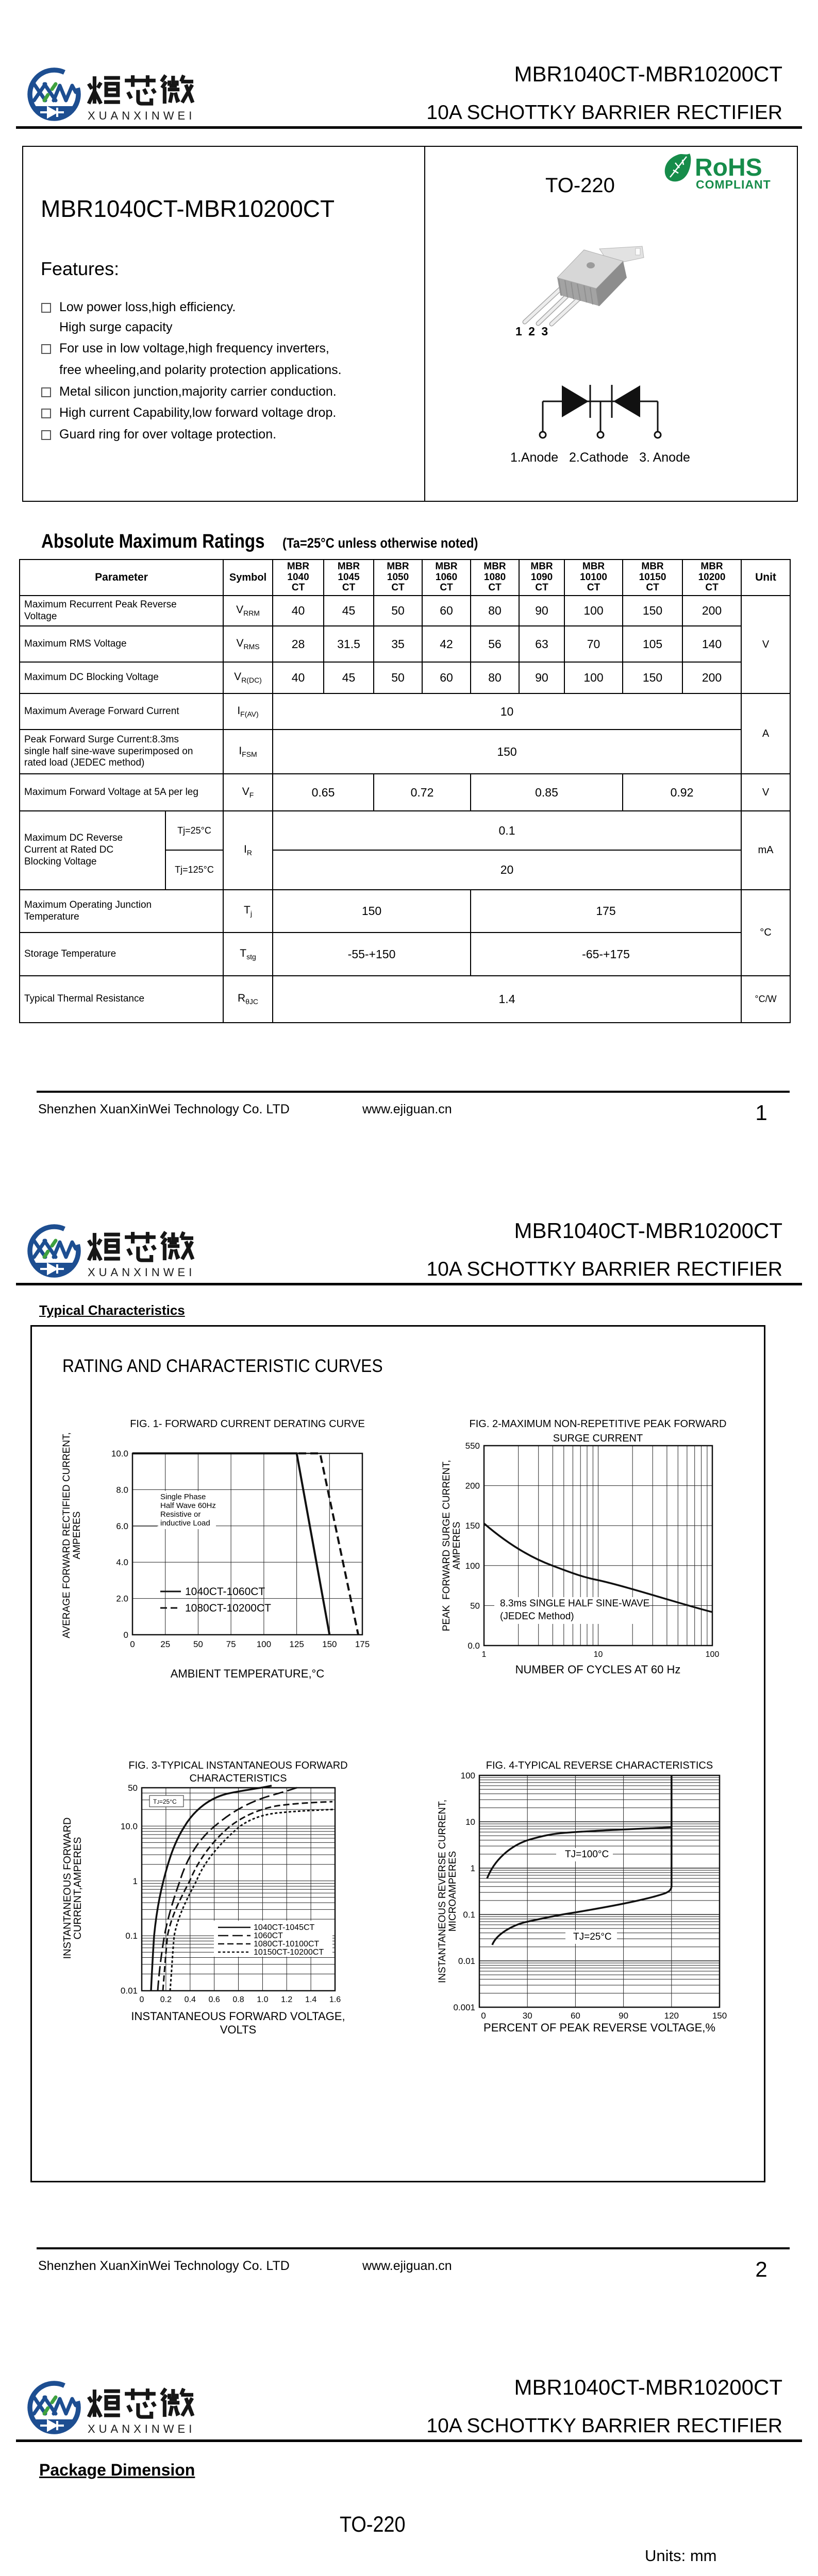  I want to click on svg-text: VOLTS, so click(238, 2029).